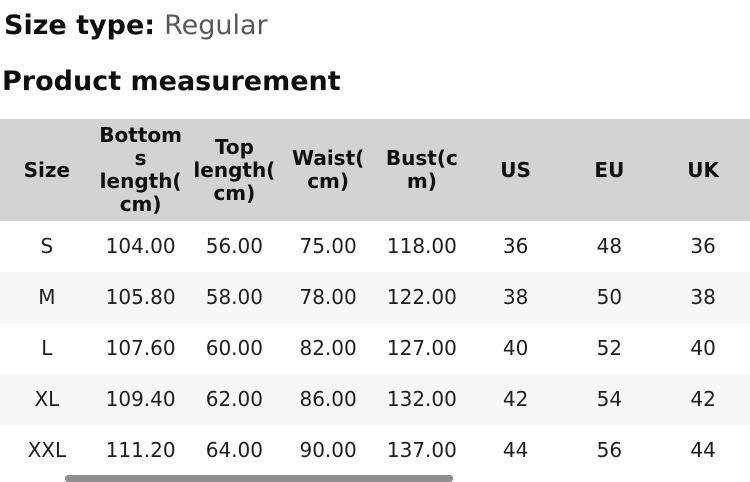 The width and height of the screenshot is (750, 482). Describe the element at coordinates (234, 170) in the screenshot. I see `column-header-top-length-cm: Top length(cm)` at that location.